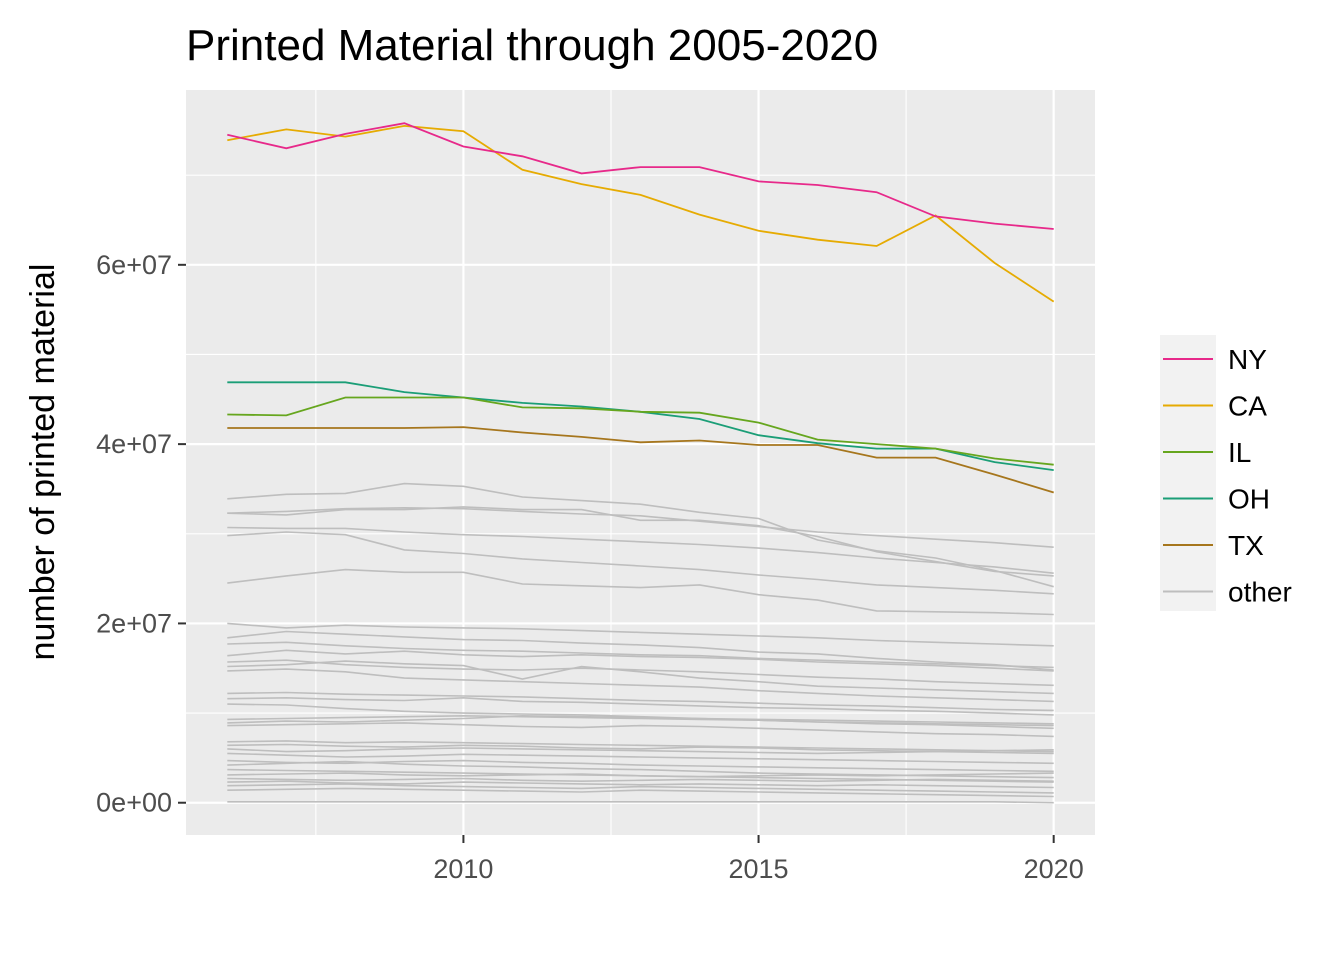  I want to click on legend-label-other: other, so click(1260, 592).